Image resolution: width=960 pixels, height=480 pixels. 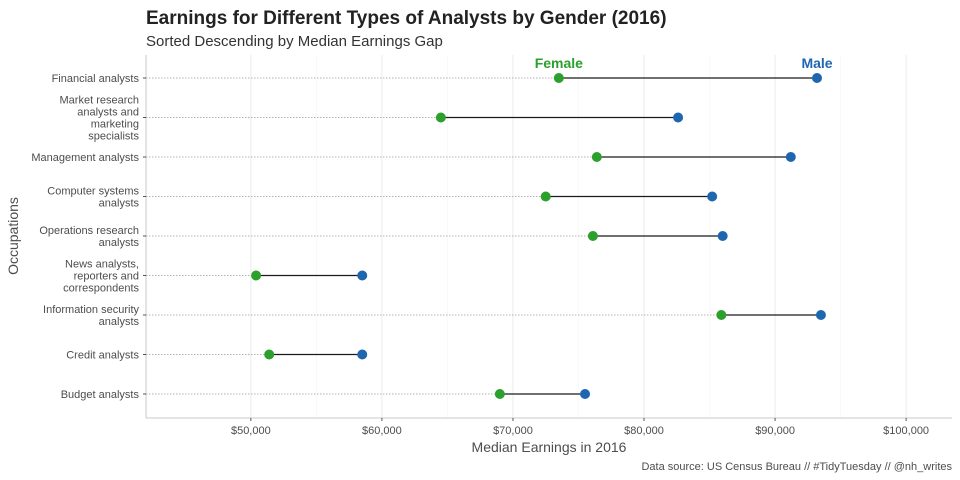 What do you see at coordinates (93, 198) in the screenshot?
I see `y-tick-label: Computer systems analysts` at bounding box center [93, 198].